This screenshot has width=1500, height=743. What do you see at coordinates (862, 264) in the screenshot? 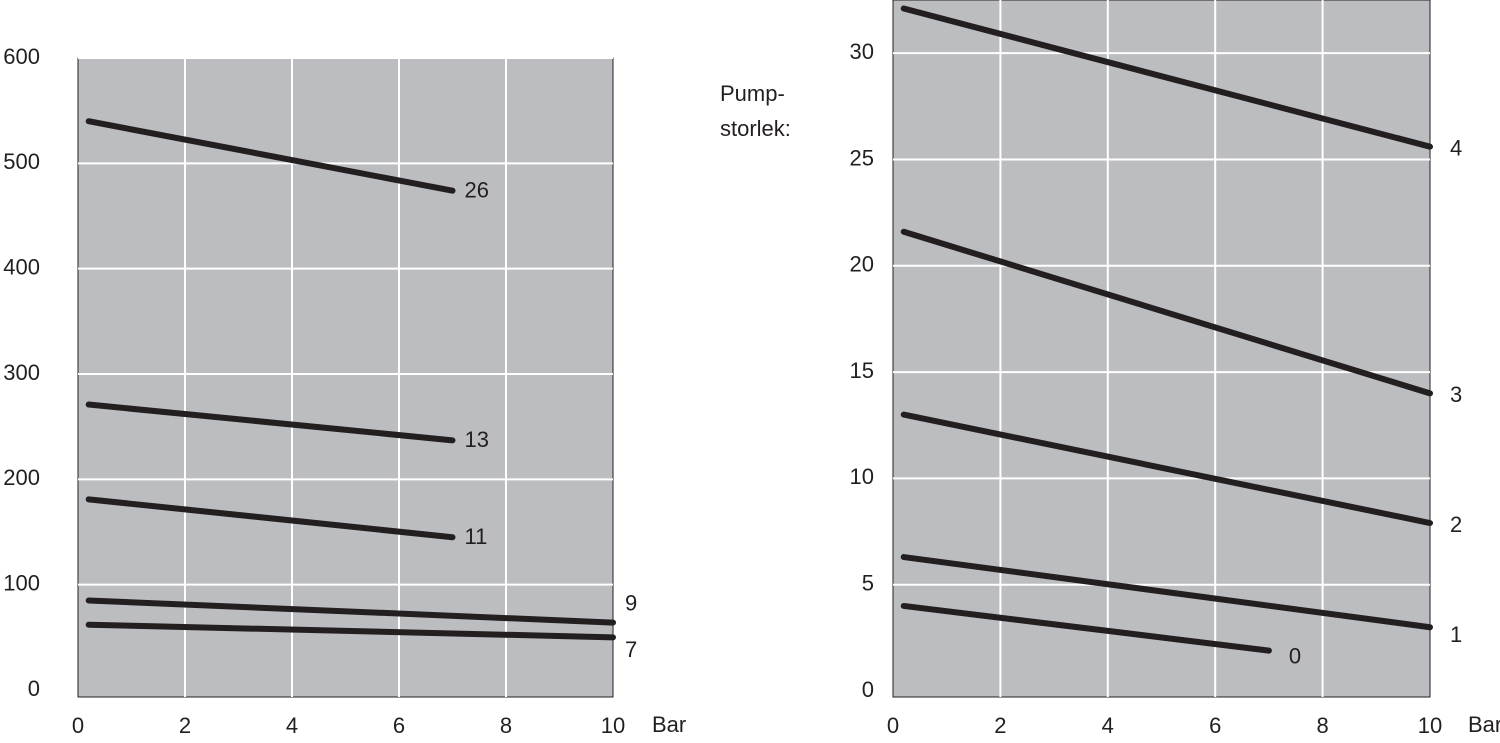
I see `y-tick-label: 20` at bounding box center [862, 264].